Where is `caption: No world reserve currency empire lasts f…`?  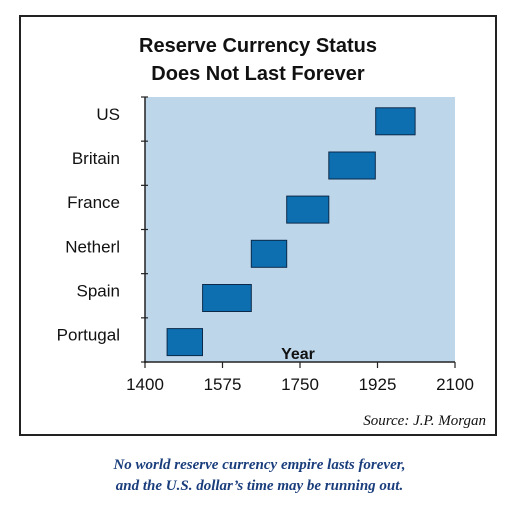 caption: No world reserve currency empire lasts f… is located at coordinates (259, 476).